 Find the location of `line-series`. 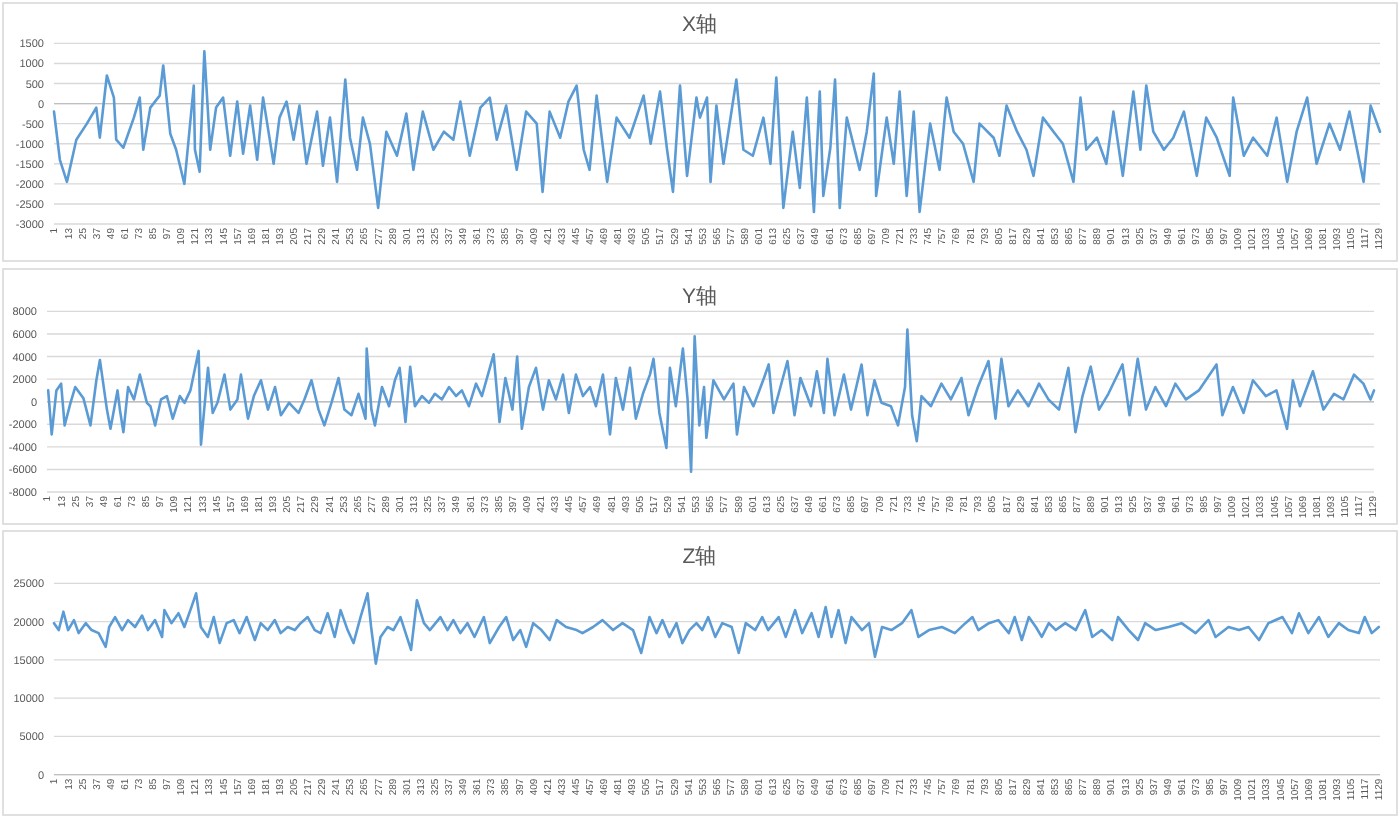

line-series is located at coordinates (716, 628).